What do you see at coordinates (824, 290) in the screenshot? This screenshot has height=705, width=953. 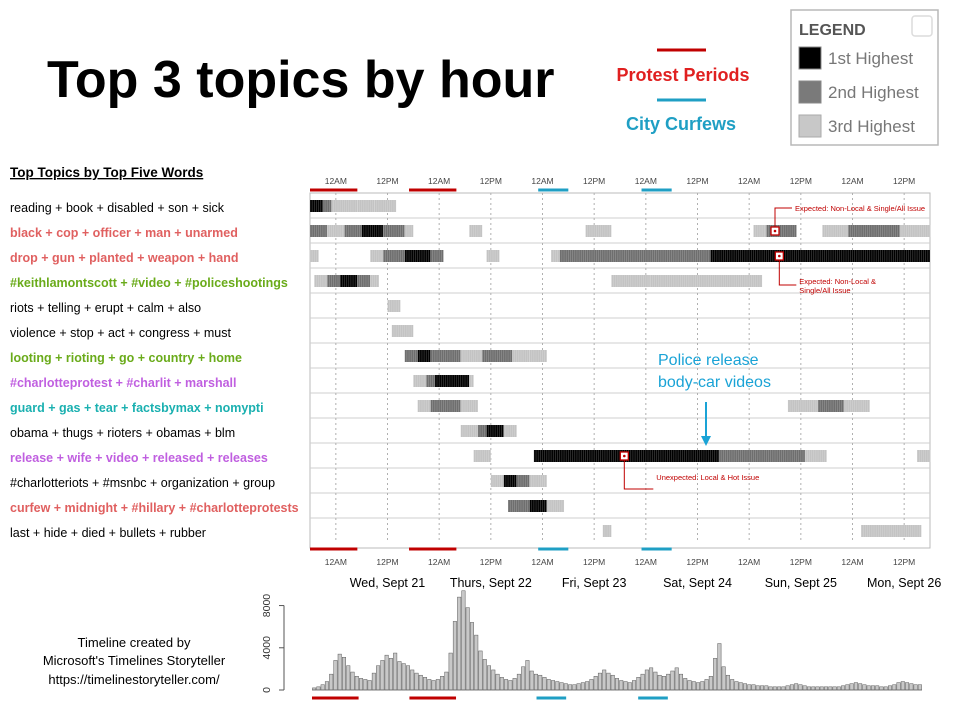 I see `callout-text: Single/All Issue` at bounding box center [824, 290].